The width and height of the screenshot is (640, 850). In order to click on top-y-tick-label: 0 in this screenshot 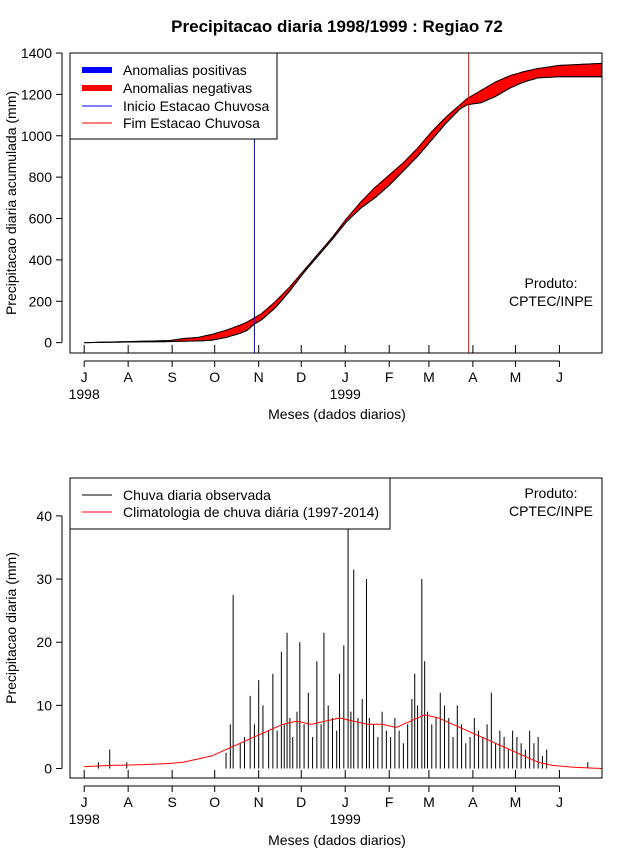, I will do `click(48, 343)`.